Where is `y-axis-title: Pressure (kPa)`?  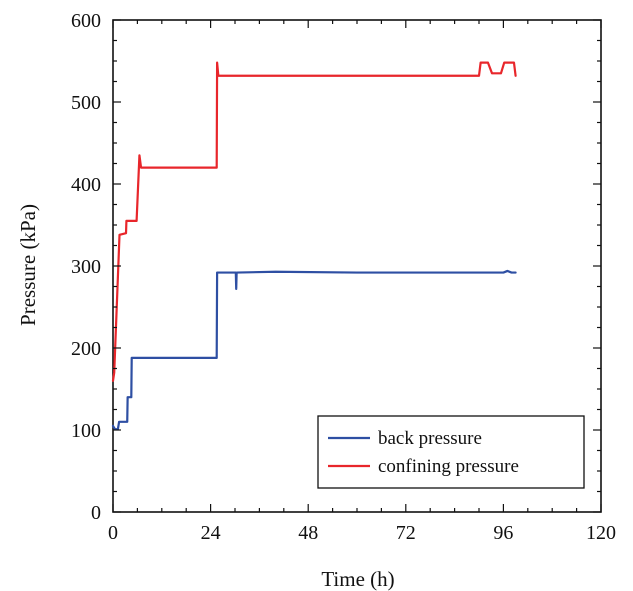
y-axis-title: Pressure (kPa) is located at coordinates (28, 265).